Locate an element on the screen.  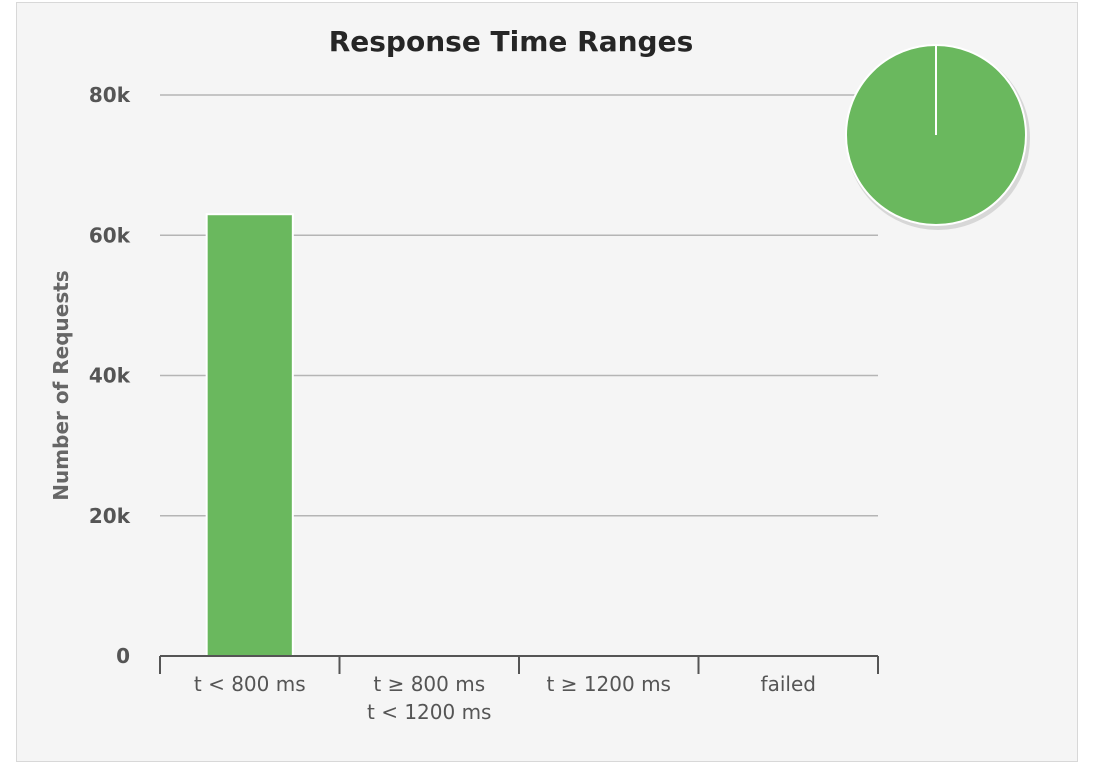
inset-pie-chart is located at coordinates (937, 137).